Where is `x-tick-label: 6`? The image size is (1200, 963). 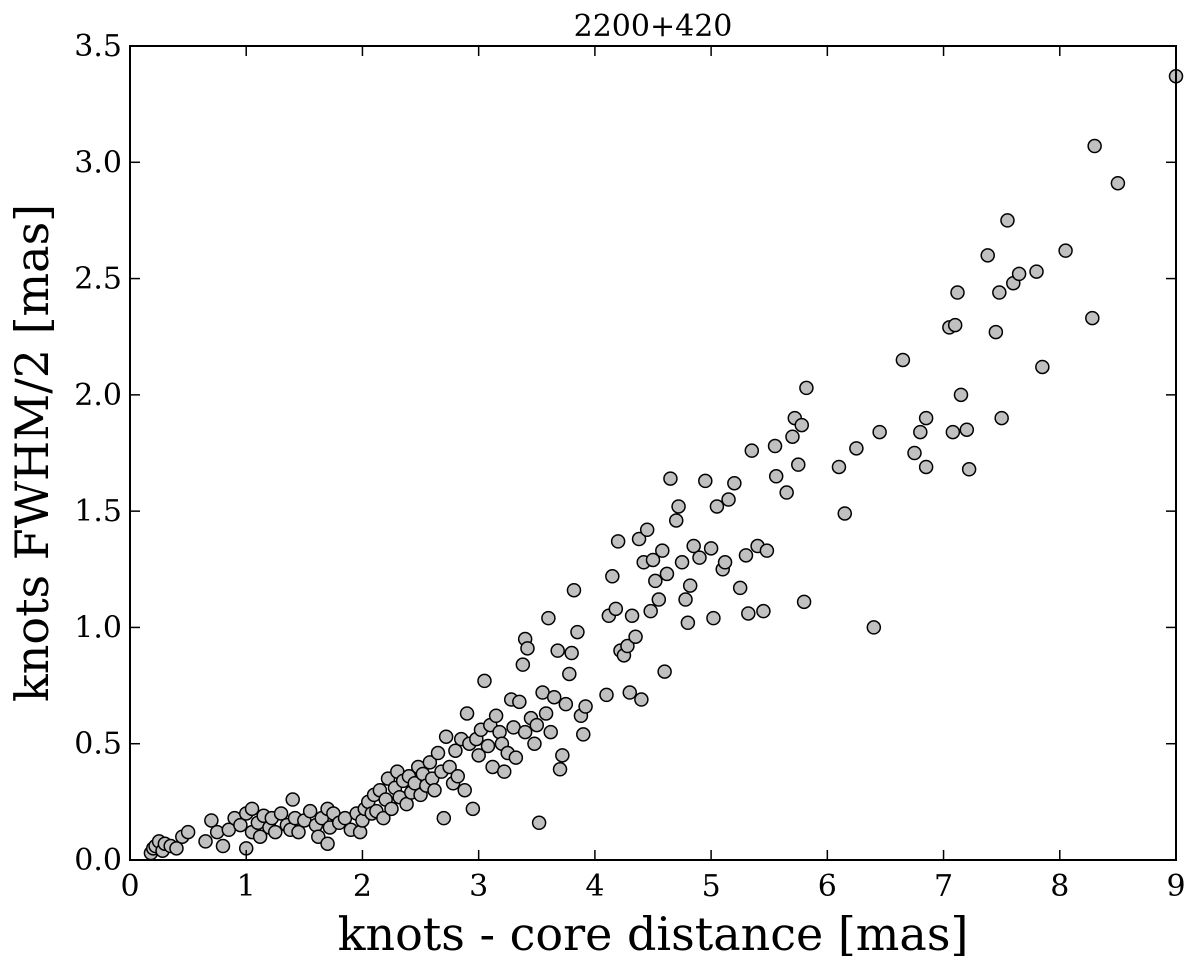 x-tick-label: 6 is located at coordinates (827, 886).